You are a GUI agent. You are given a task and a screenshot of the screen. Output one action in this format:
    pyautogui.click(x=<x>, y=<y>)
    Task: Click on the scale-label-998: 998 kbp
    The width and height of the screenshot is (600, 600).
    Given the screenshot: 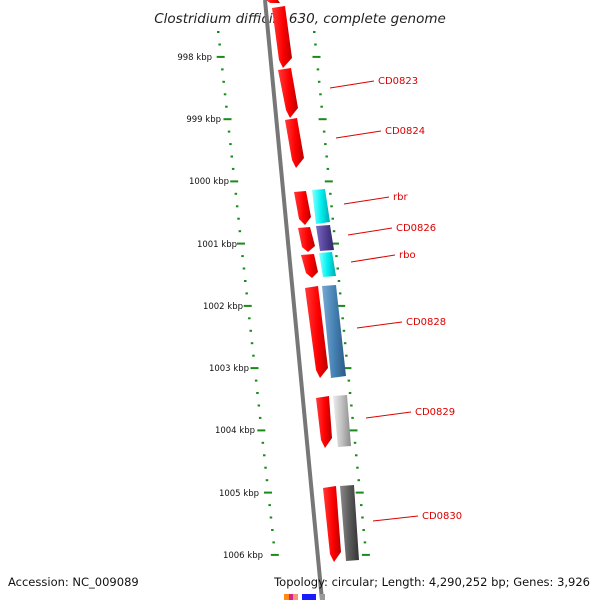 What is the action you would take?
    pyautogui.click(x=194, y=58)
    